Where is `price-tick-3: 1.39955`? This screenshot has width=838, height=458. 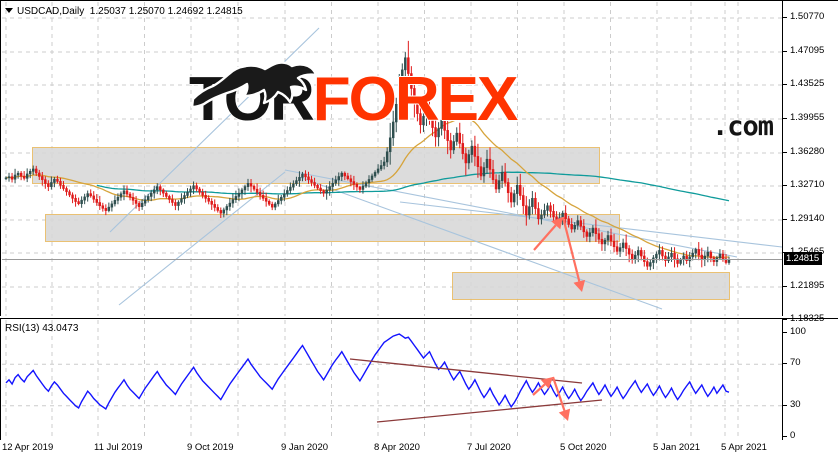 price-tick-3: 1.39955 is located at coordinates (803, 118).